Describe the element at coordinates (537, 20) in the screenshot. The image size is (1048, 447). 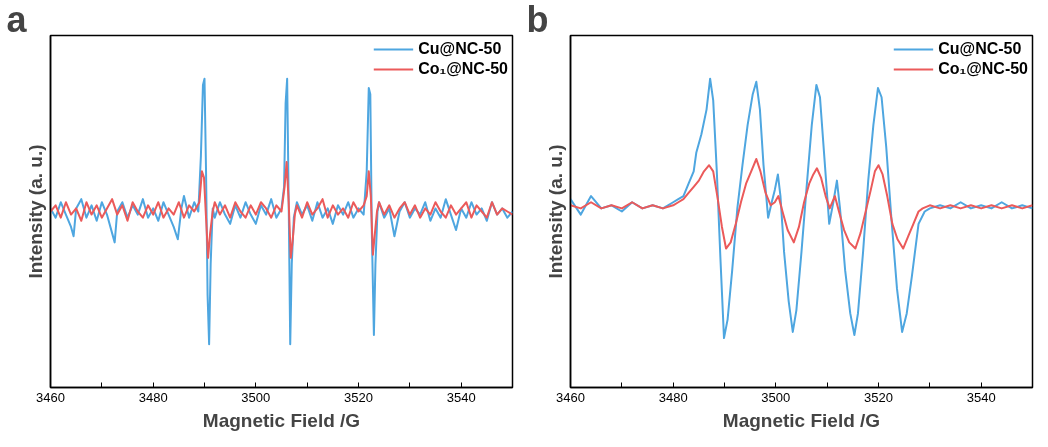
I see `chart-title: b` at that location.